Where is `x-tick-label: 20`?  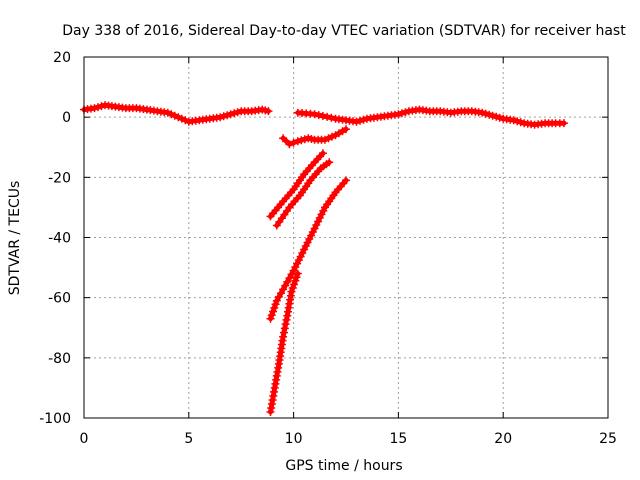 x-tick-label: 20 is located at coordinates (503, 439).